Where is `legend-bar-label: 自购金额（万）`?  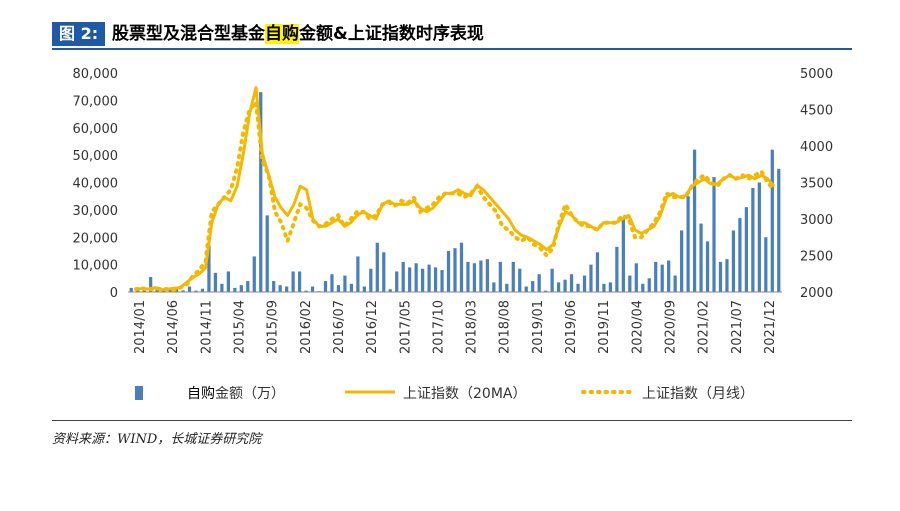
legend-bar-label: 自购金额（万） is located at coordinates (236, 394).